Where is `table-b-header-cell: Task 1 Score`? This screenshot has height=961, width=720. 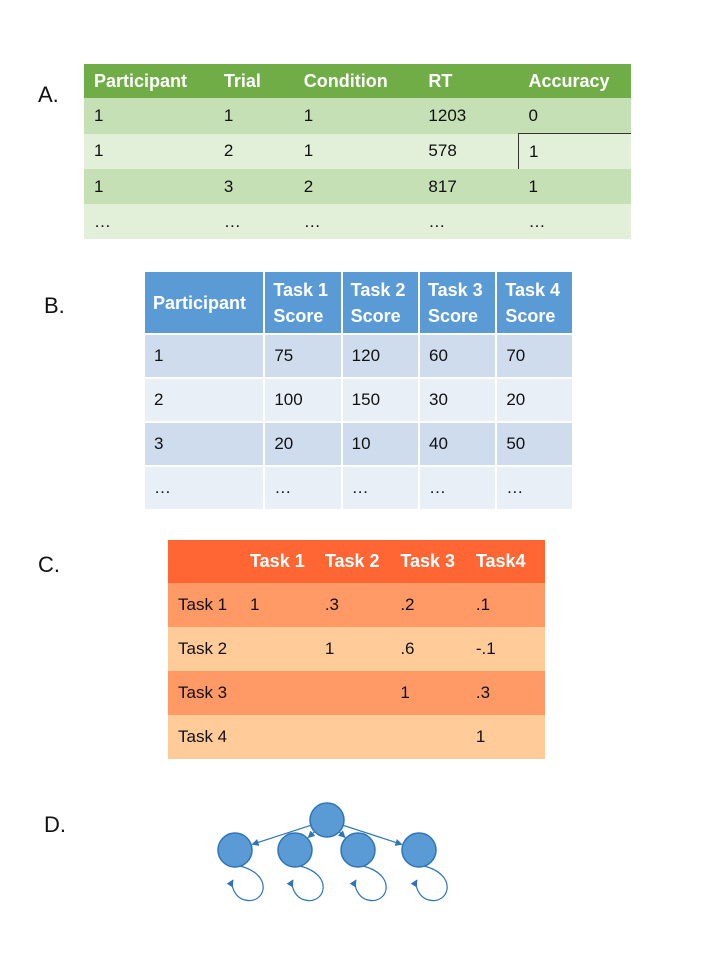
table-b-header-cell: Task 1 Score is located at coordinates (303, 303).